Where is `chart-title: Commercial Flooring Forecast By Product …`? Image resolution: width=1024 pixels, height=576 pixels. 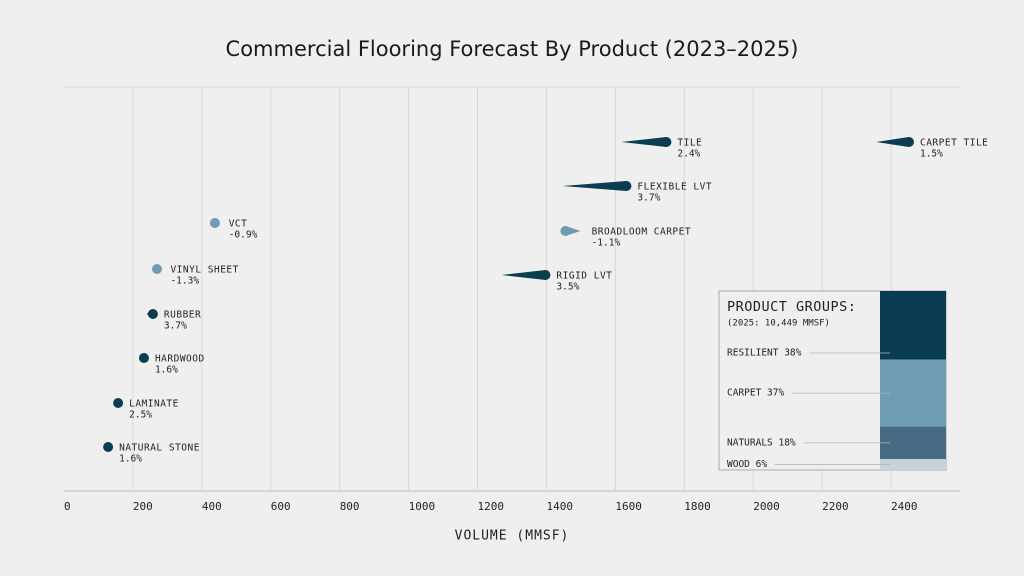 chart-title: Commercial Flooring Forecast By Product … is located at coordinates (512, 49).